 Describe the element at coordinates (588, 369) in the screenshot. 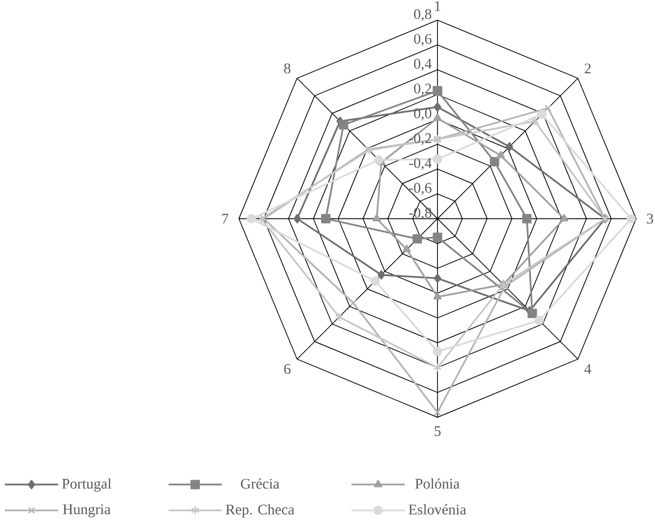

I see `spoke-label: 4` at that location.